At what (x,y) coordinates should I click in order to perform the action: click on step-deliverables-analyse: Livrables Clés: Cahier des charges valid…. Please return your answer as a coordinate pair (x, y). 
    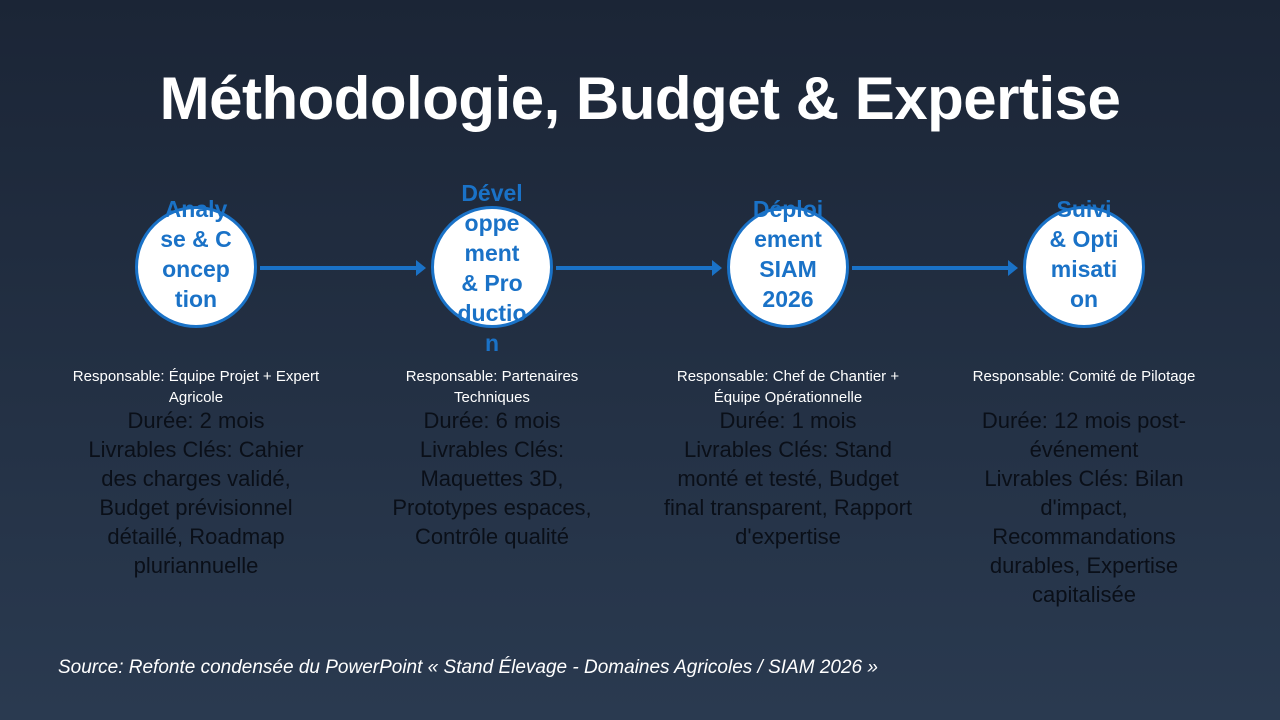
    Looking at the image, I should click on (196, 507).